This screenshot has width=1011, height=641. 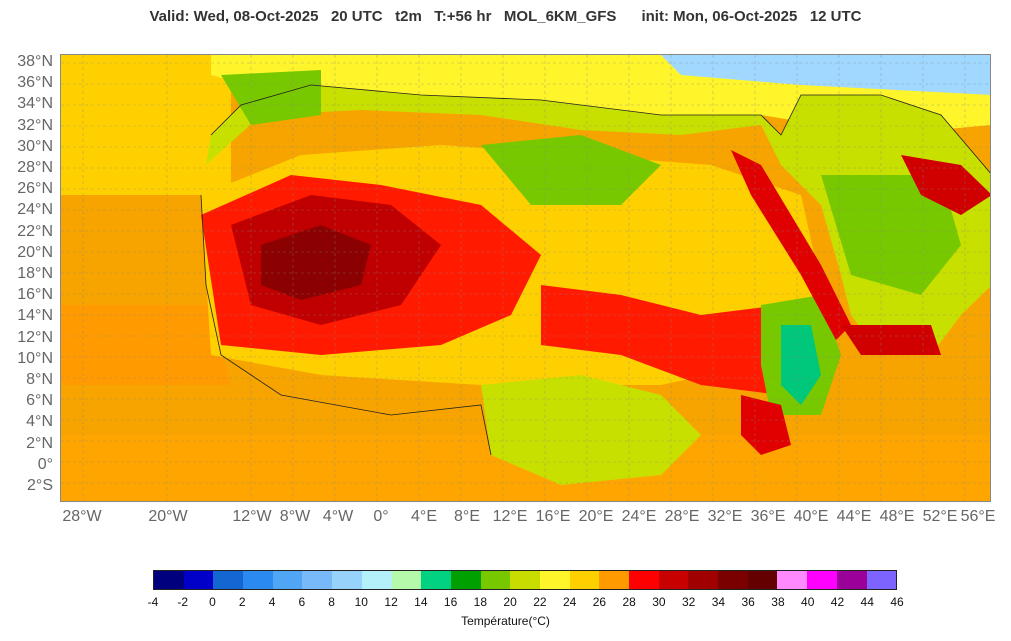 I want to click on latitude-label: 26°N, so click(x=35, y=189).